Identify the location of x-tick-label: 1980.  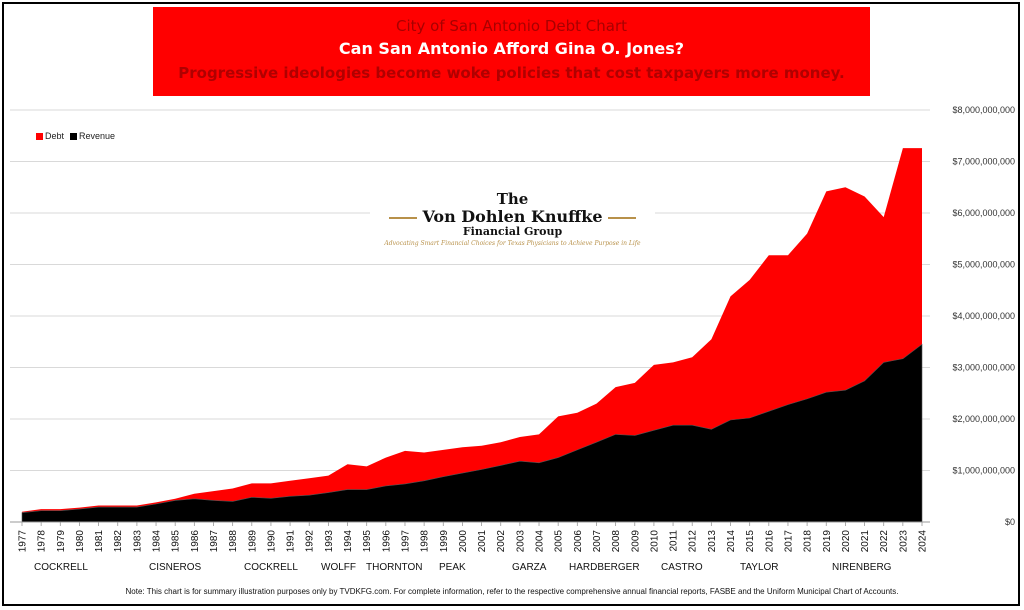
(80, 541).